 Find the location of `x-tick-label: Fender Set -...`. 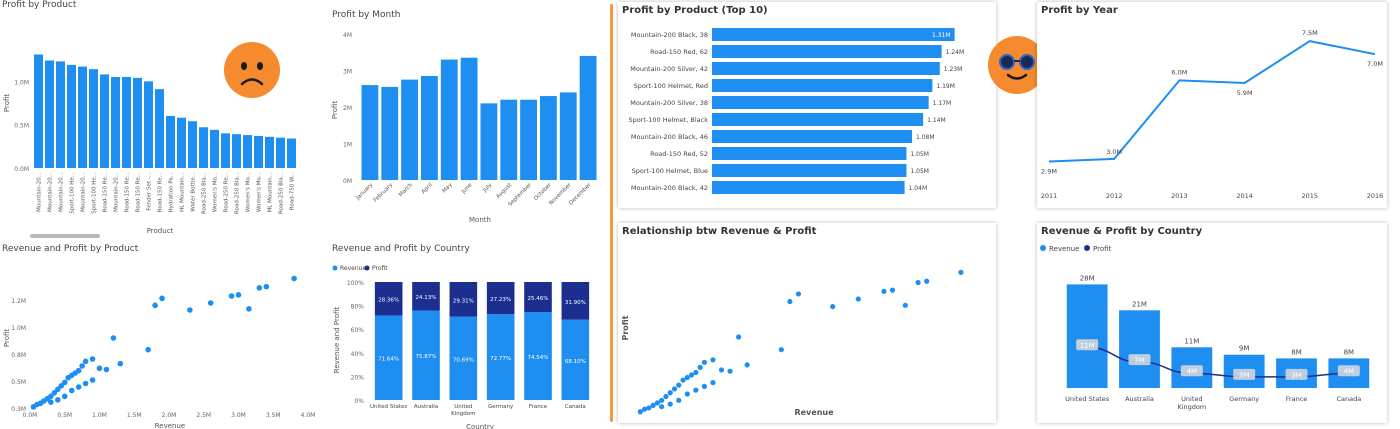

x-tick-label: Fender Set -... is located at coordinates (150, 191).